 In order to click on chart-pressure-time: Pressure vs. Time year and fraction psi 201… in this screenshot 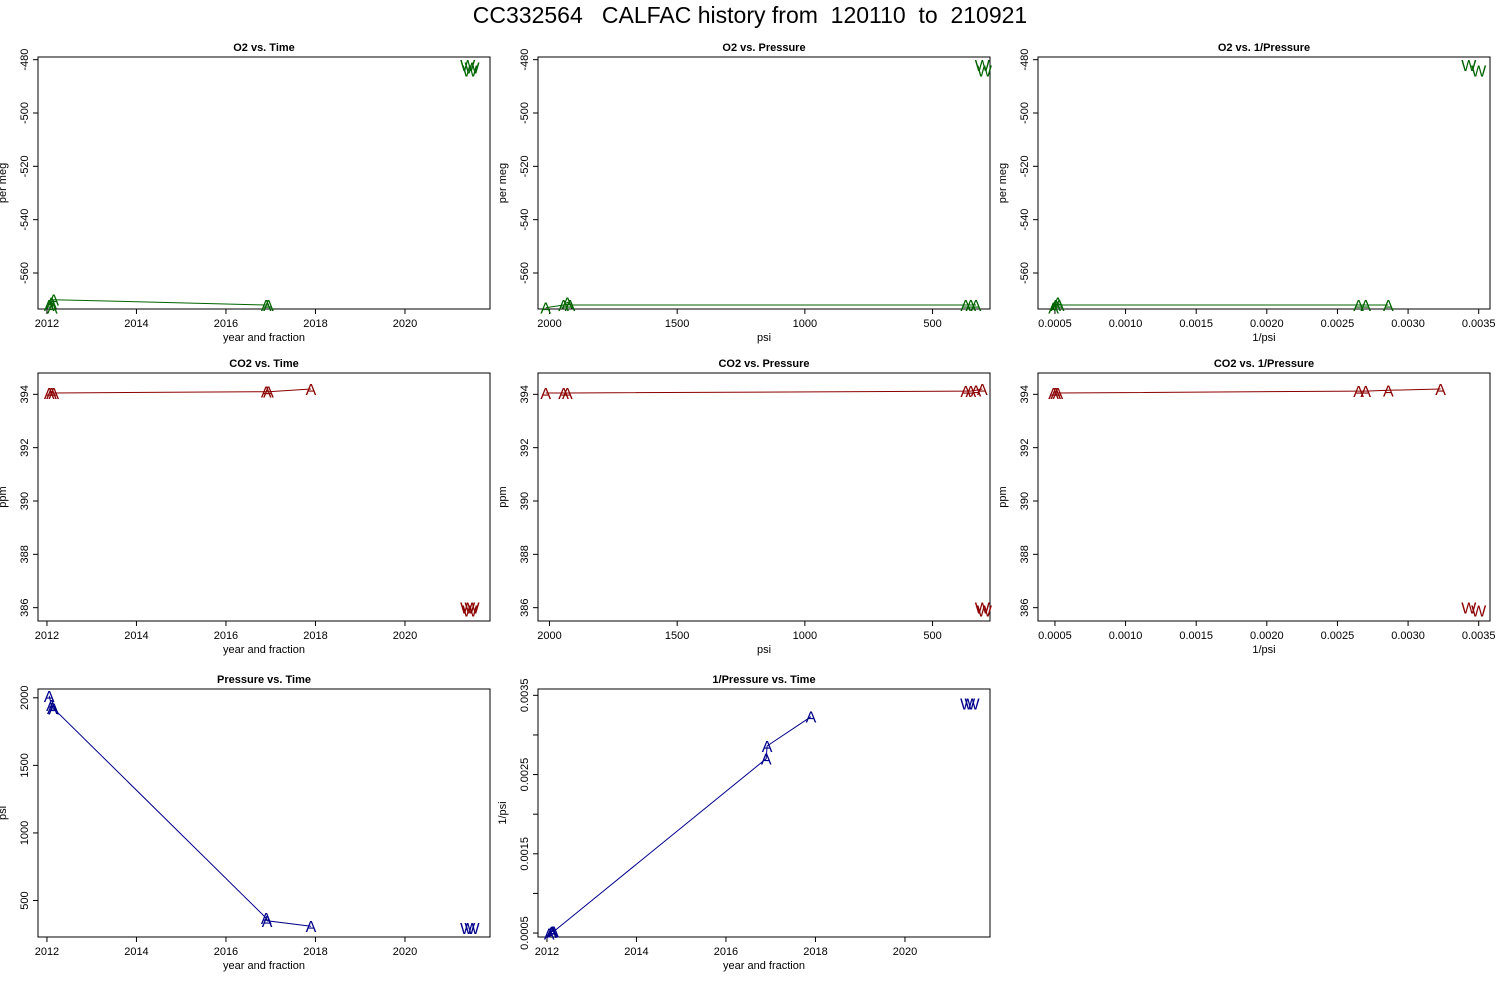, I will do `click(245, 823)`.